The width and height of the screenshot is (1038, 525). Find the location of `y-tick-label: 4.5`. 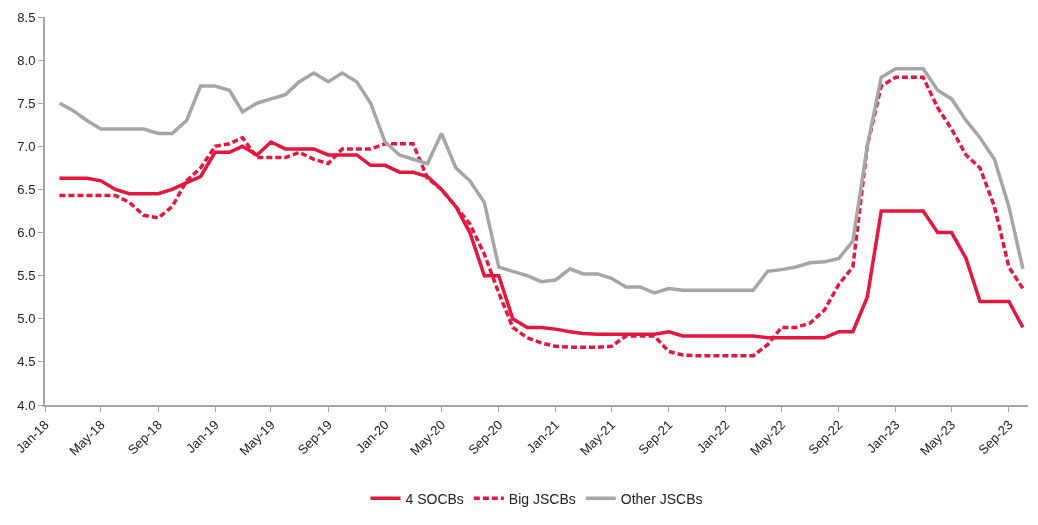

y-tick-label: 4.5 is located at coordinates (26, 362).